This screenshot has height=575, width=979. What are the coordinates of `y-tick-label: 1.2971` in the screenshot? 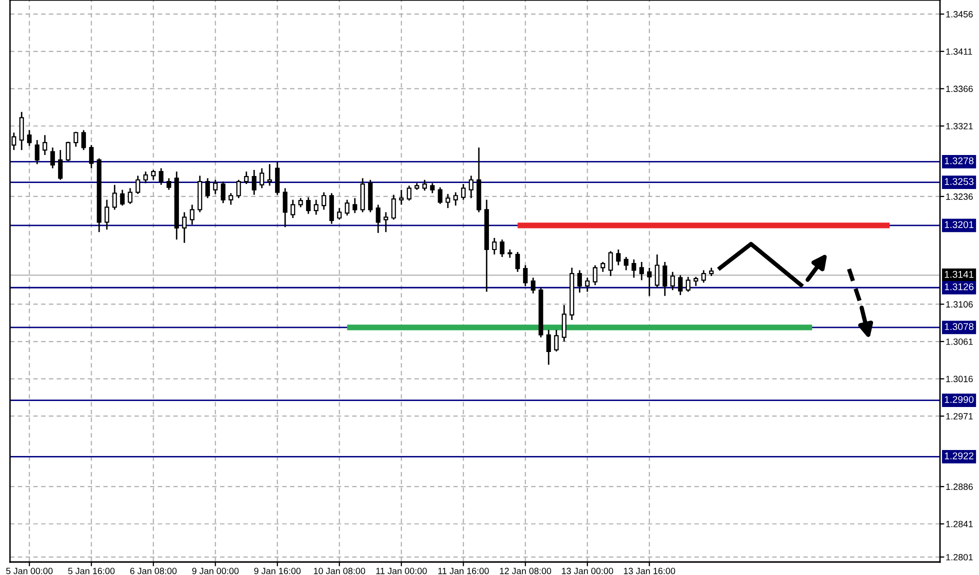 It's located at (959, 416).